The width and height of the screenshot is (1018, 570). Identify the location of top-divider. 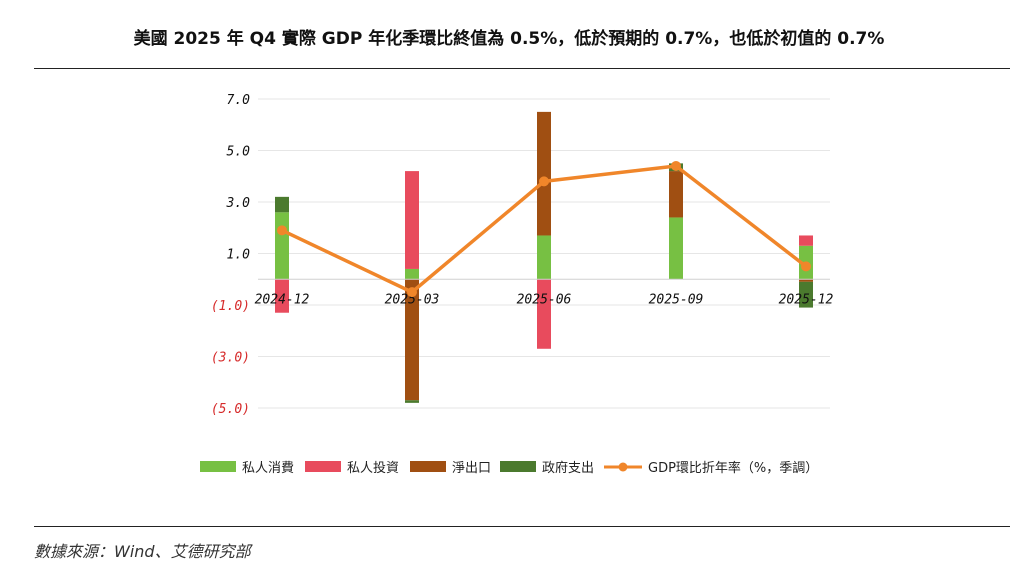
(522, 68).